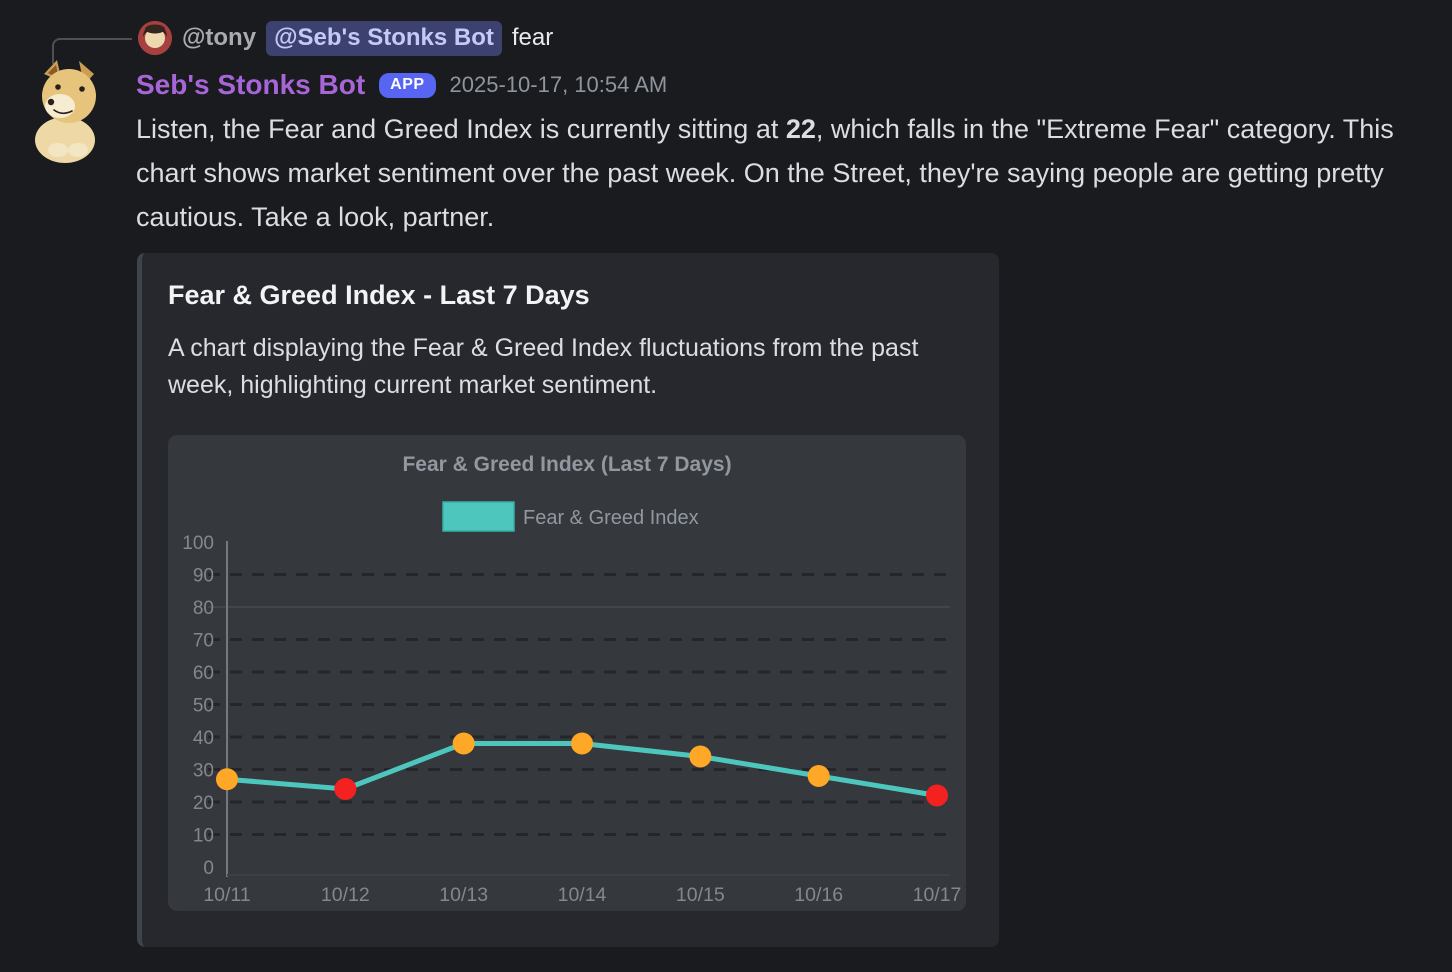 The width and height of the screenshot is (1452, 972). Describe the element at coordinates (379, 295) in the screenshot. I see `embed-title: Fear & Greed Index - Last 7 Days` at that location.